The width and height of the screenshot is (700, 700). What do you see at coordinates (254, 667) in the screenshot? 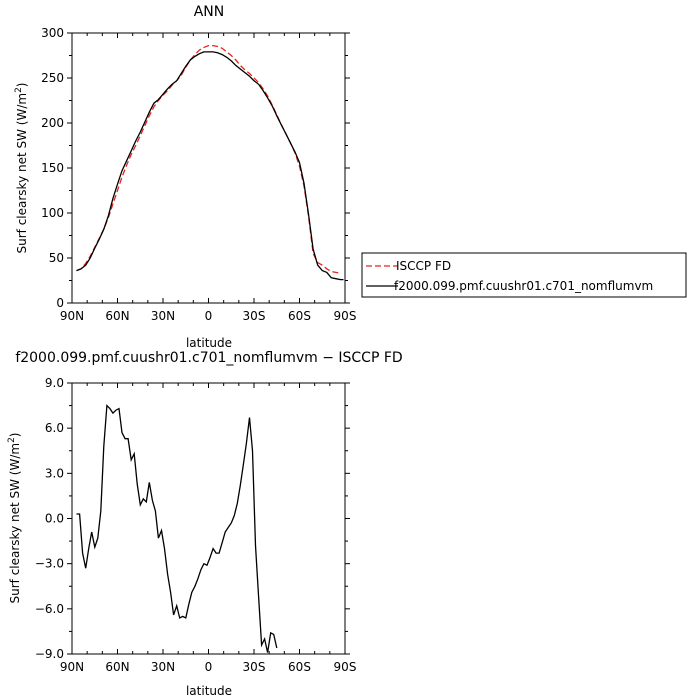
I see `bottom-x-tick-label: 30S` at bounding box center [254, 667].